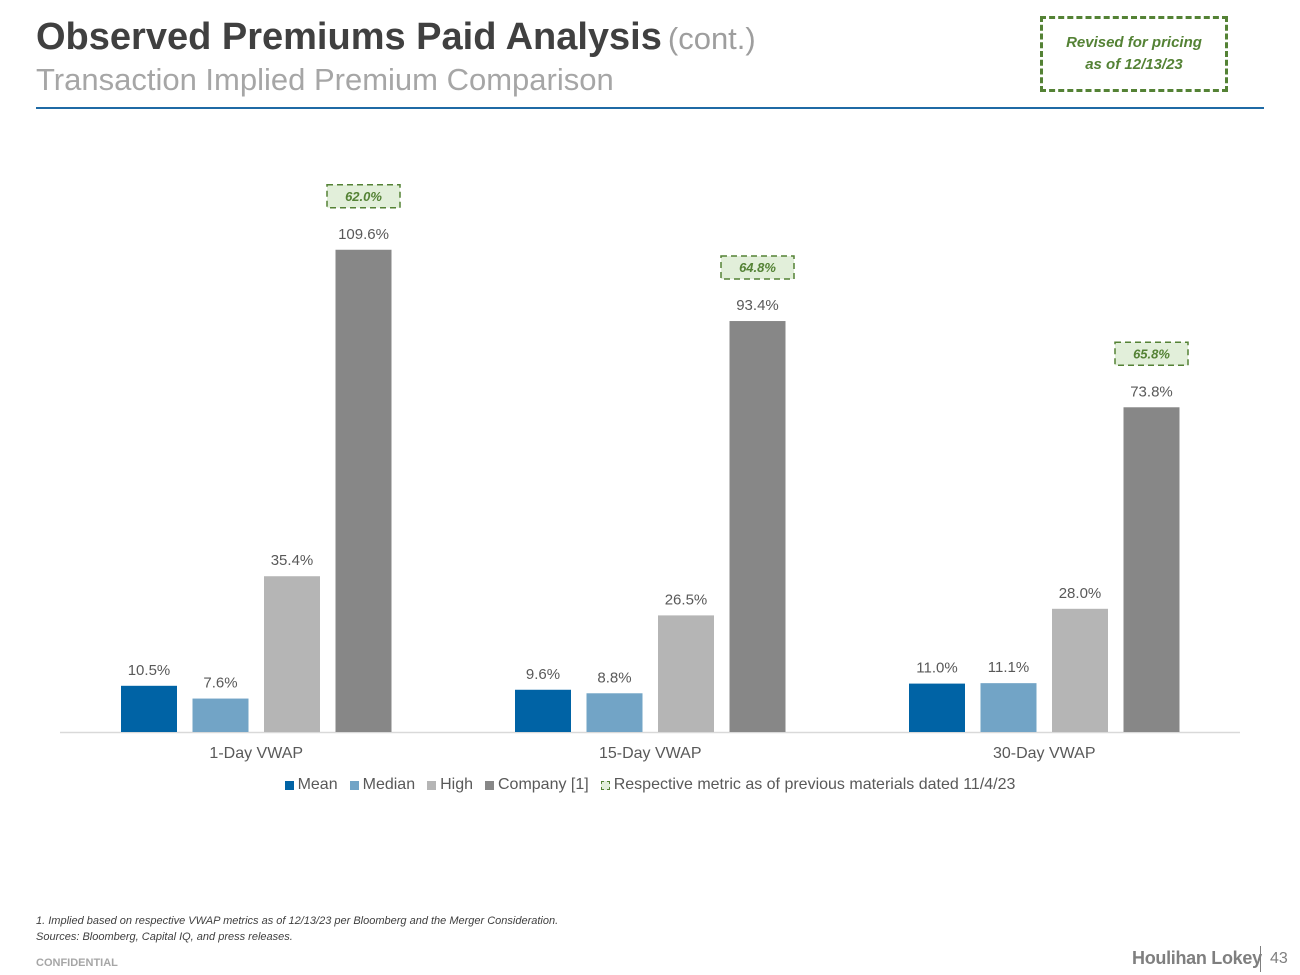 This screenshot has height=975, width=1300. I want to click on data-label-high-1-day-vwap: 35.4%, so click(292, 560).